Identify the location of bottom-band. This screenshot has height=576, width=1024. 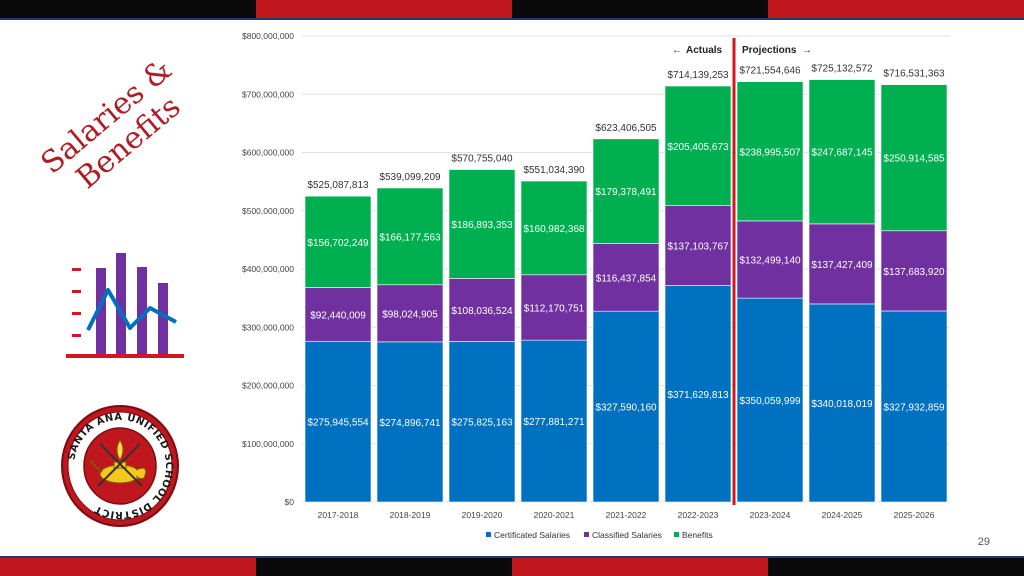
(512, 566).